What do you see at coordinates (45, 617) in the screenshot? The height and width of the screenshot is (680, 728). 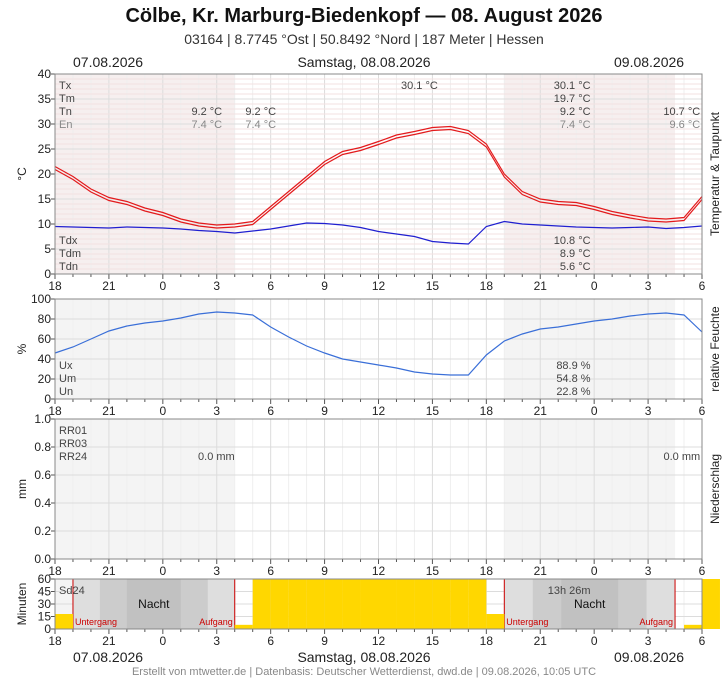 I see `sunshine-ytick-label: 15` at bounding box center [45, 617].